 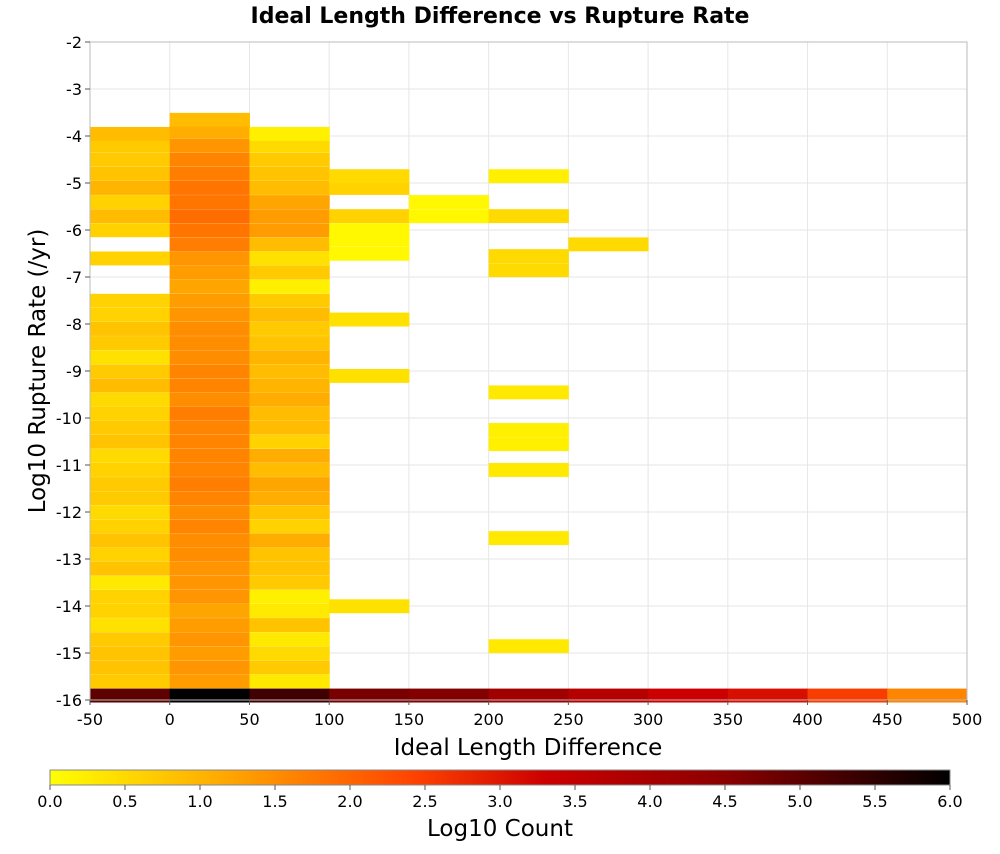 What do you see at coordinates (887, 719) in the screenshot?
I see `x-tick-label-10: 450` at bounding box center [887, 719].